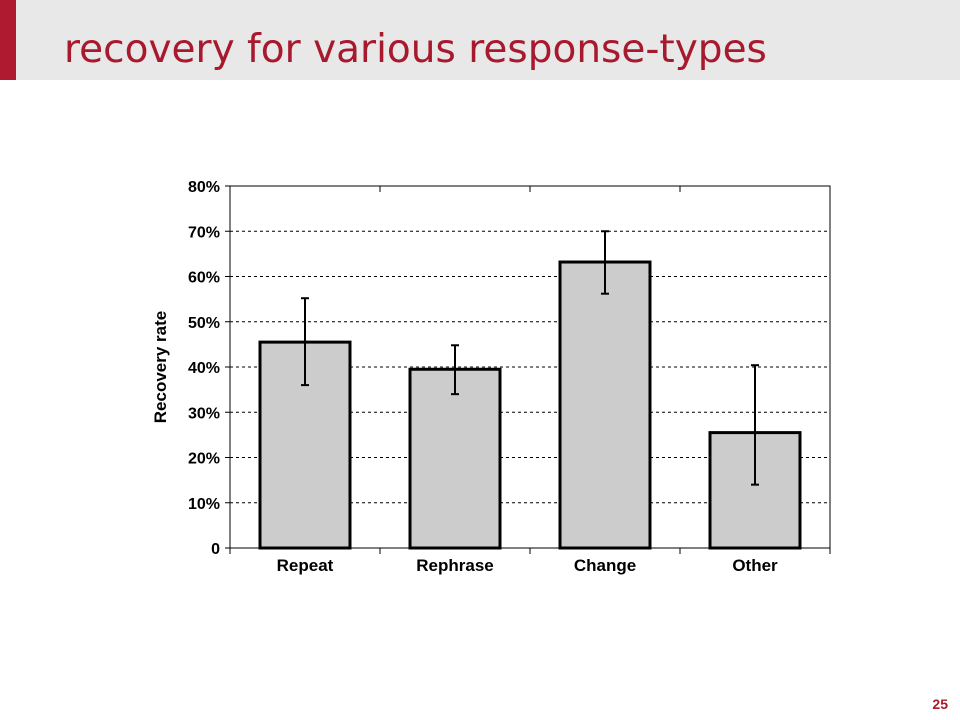 This screenshot has height=720, width=960. I want to click on y-tick-label: 0, so click(215, 549).